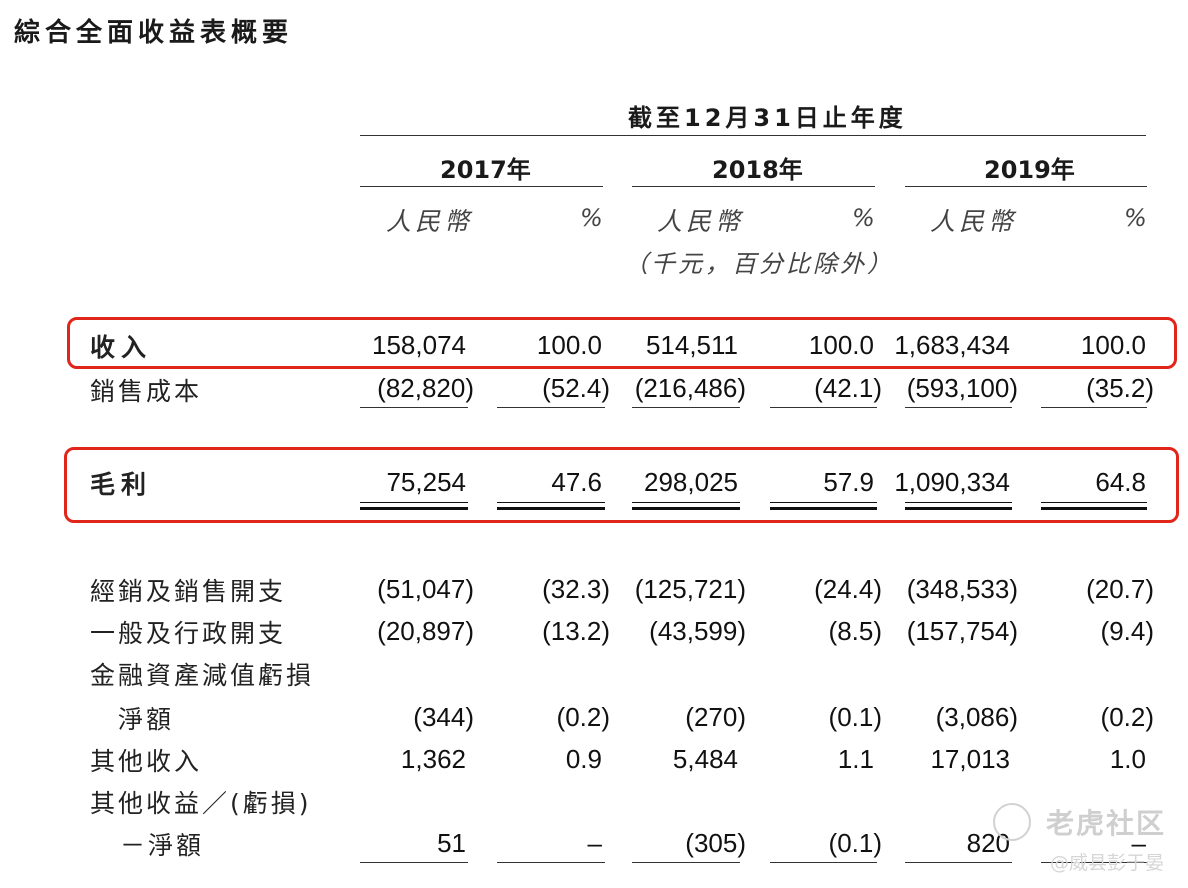 The image size is (1188, 888). I want to click on currency-label-2017: 人民幣, so click(430, 221).